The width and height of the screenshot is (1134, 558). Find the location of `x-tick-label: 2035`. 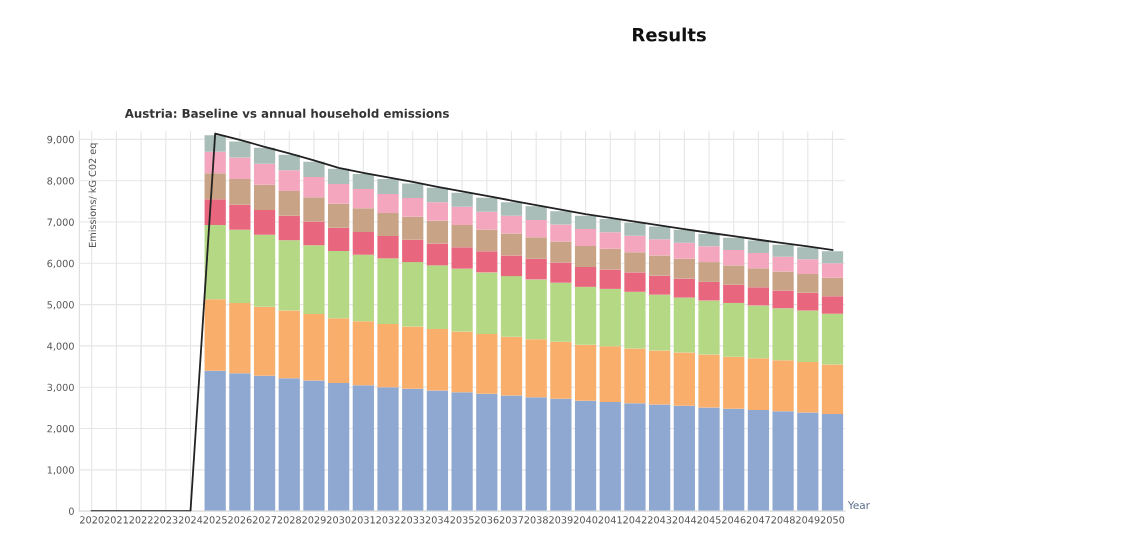

x-tick-label: 2035 is located at coordinates (462, 520).